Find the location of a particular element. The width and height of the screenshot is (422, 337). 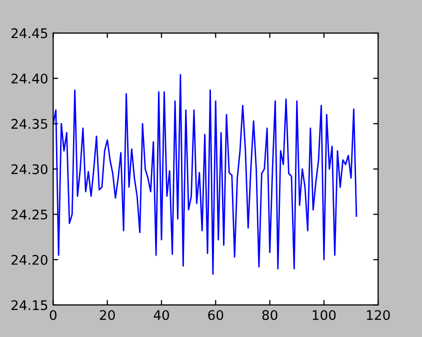

y-tick-label: 24.20 is located at coordinates (30, 259).